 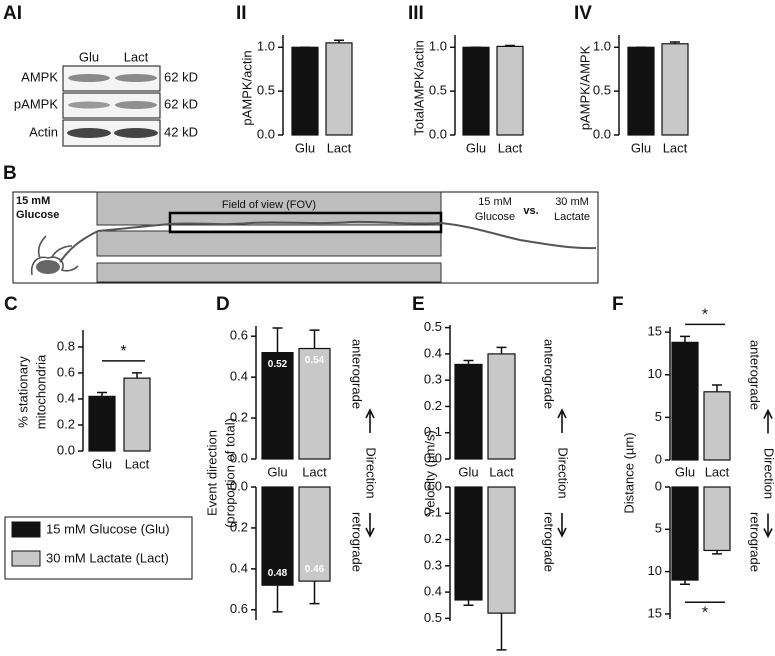 I want to click on panel-label: D, so click(x=223, y=304).